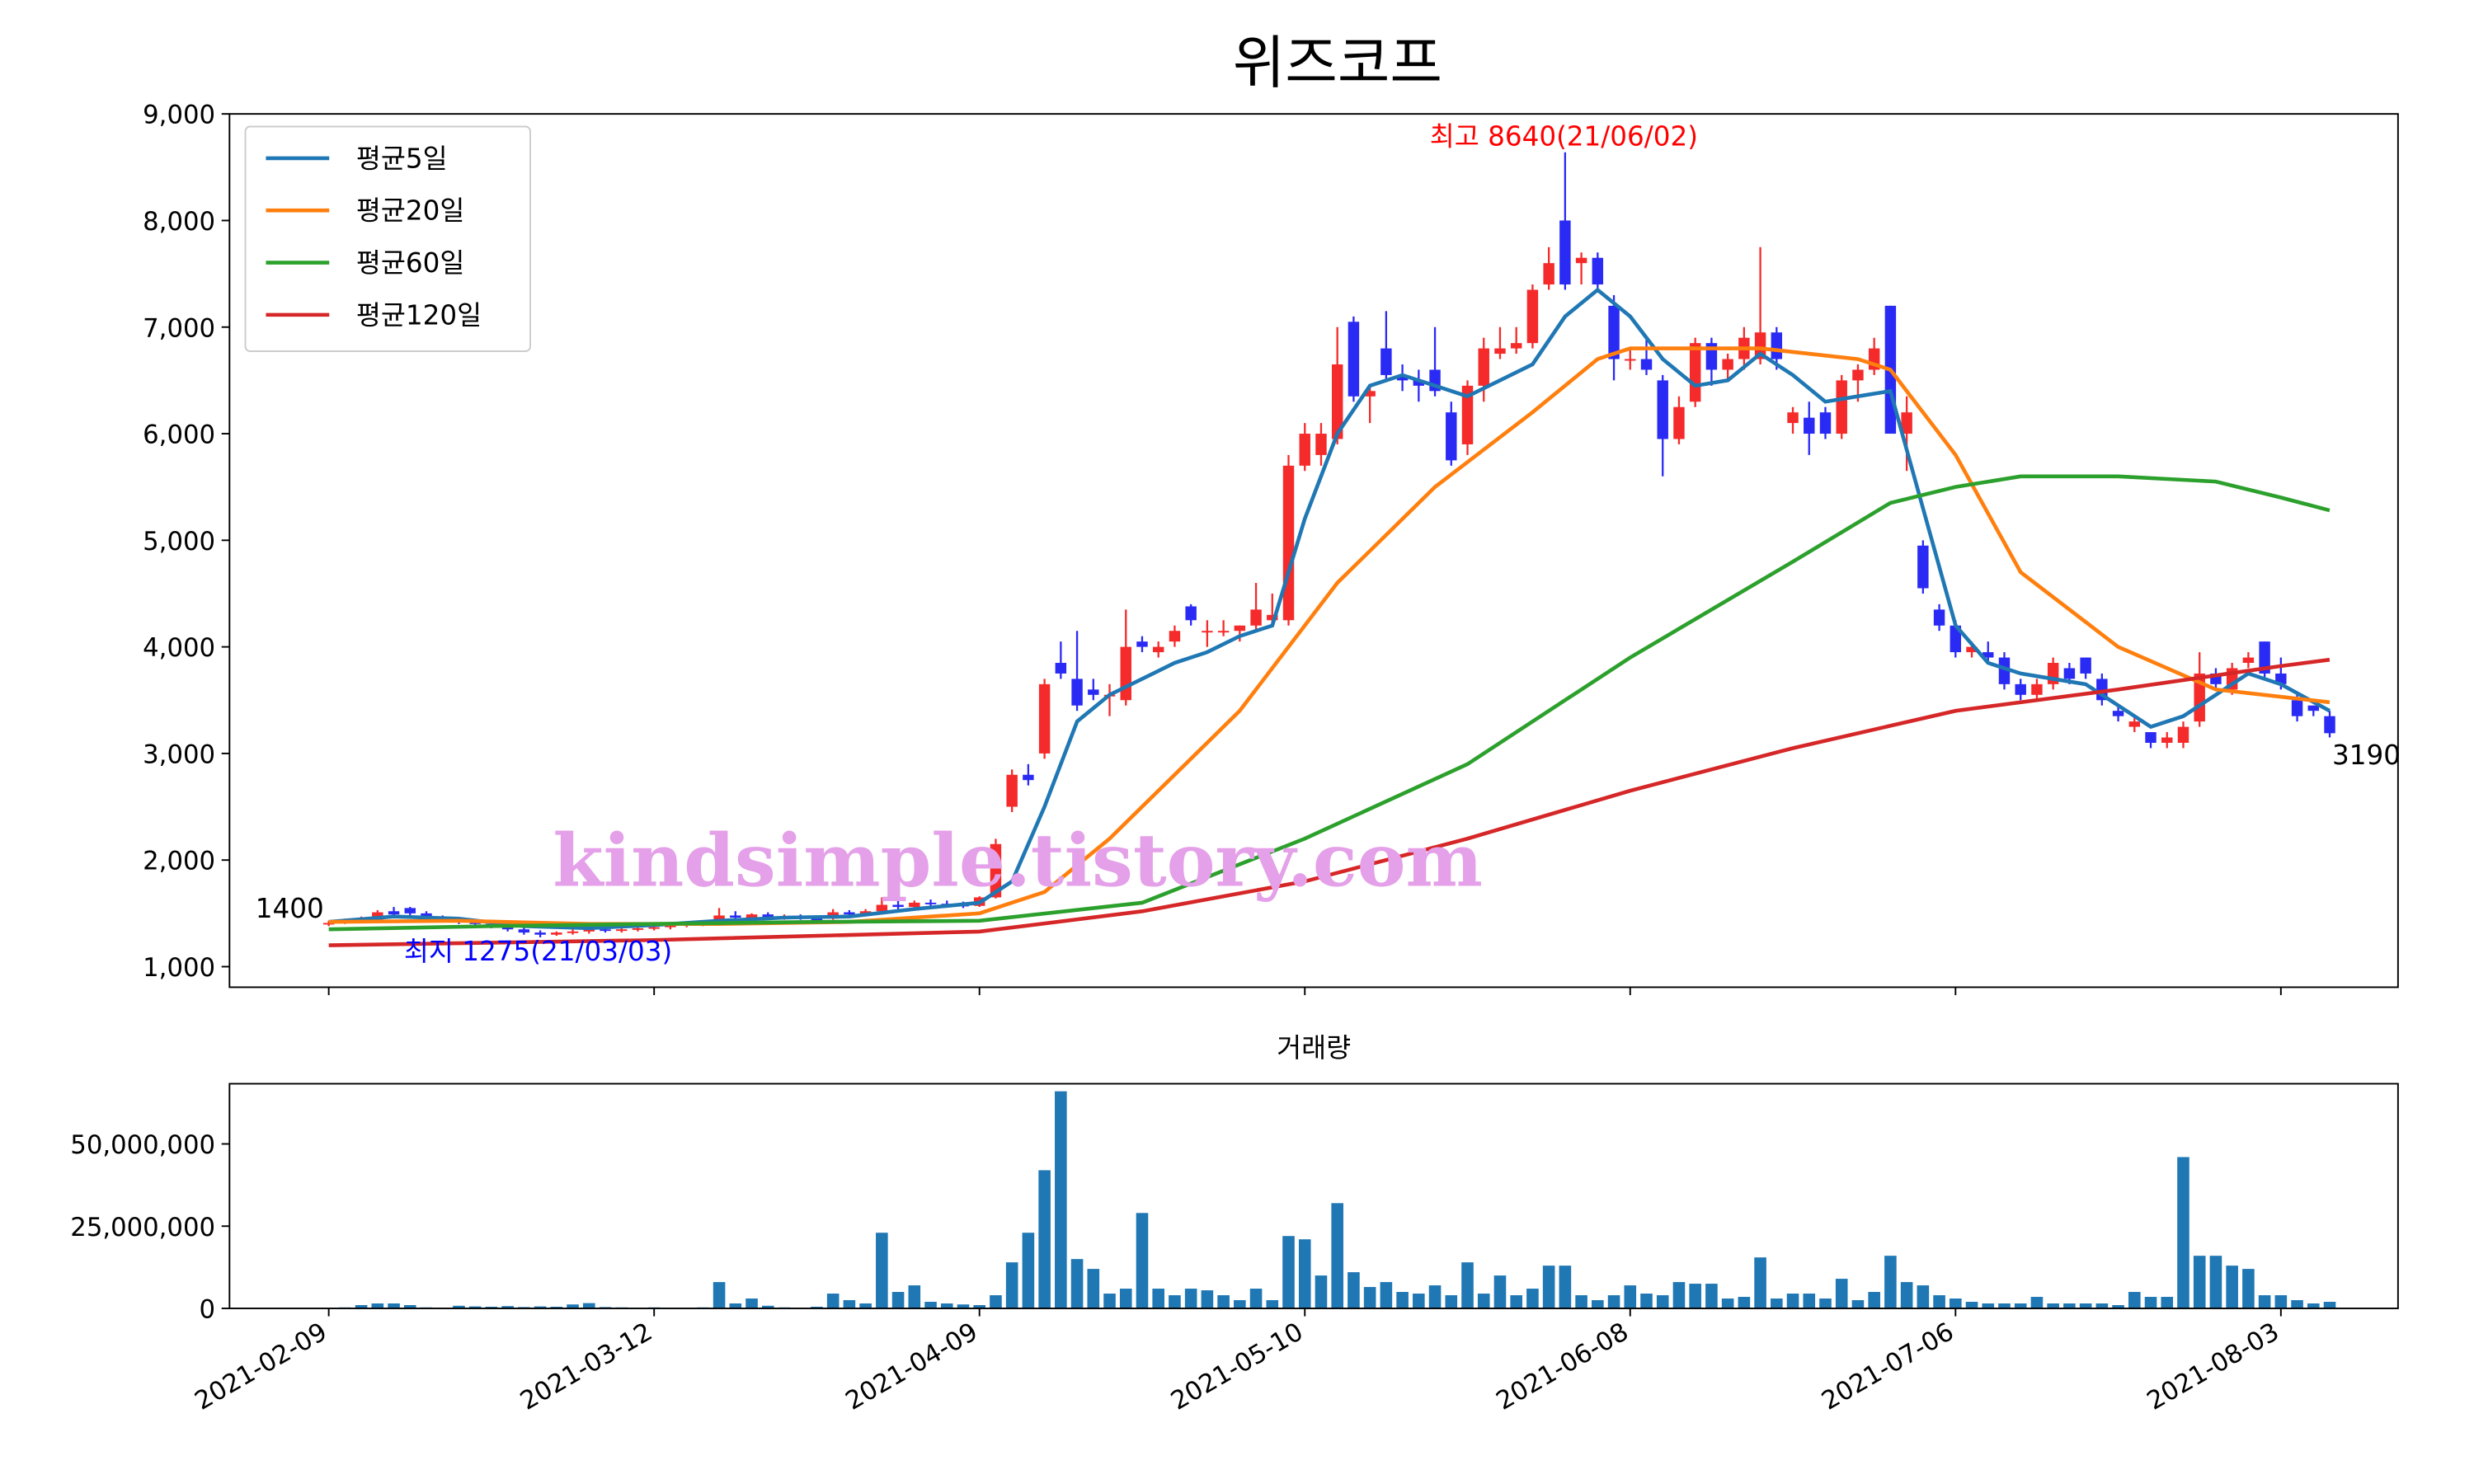 The height and width of the screenshot is (1484, 2474). What do you see at coordinates (387, 238) in the screenshot?
I see `legend-box` at bounding box center [387, 238].